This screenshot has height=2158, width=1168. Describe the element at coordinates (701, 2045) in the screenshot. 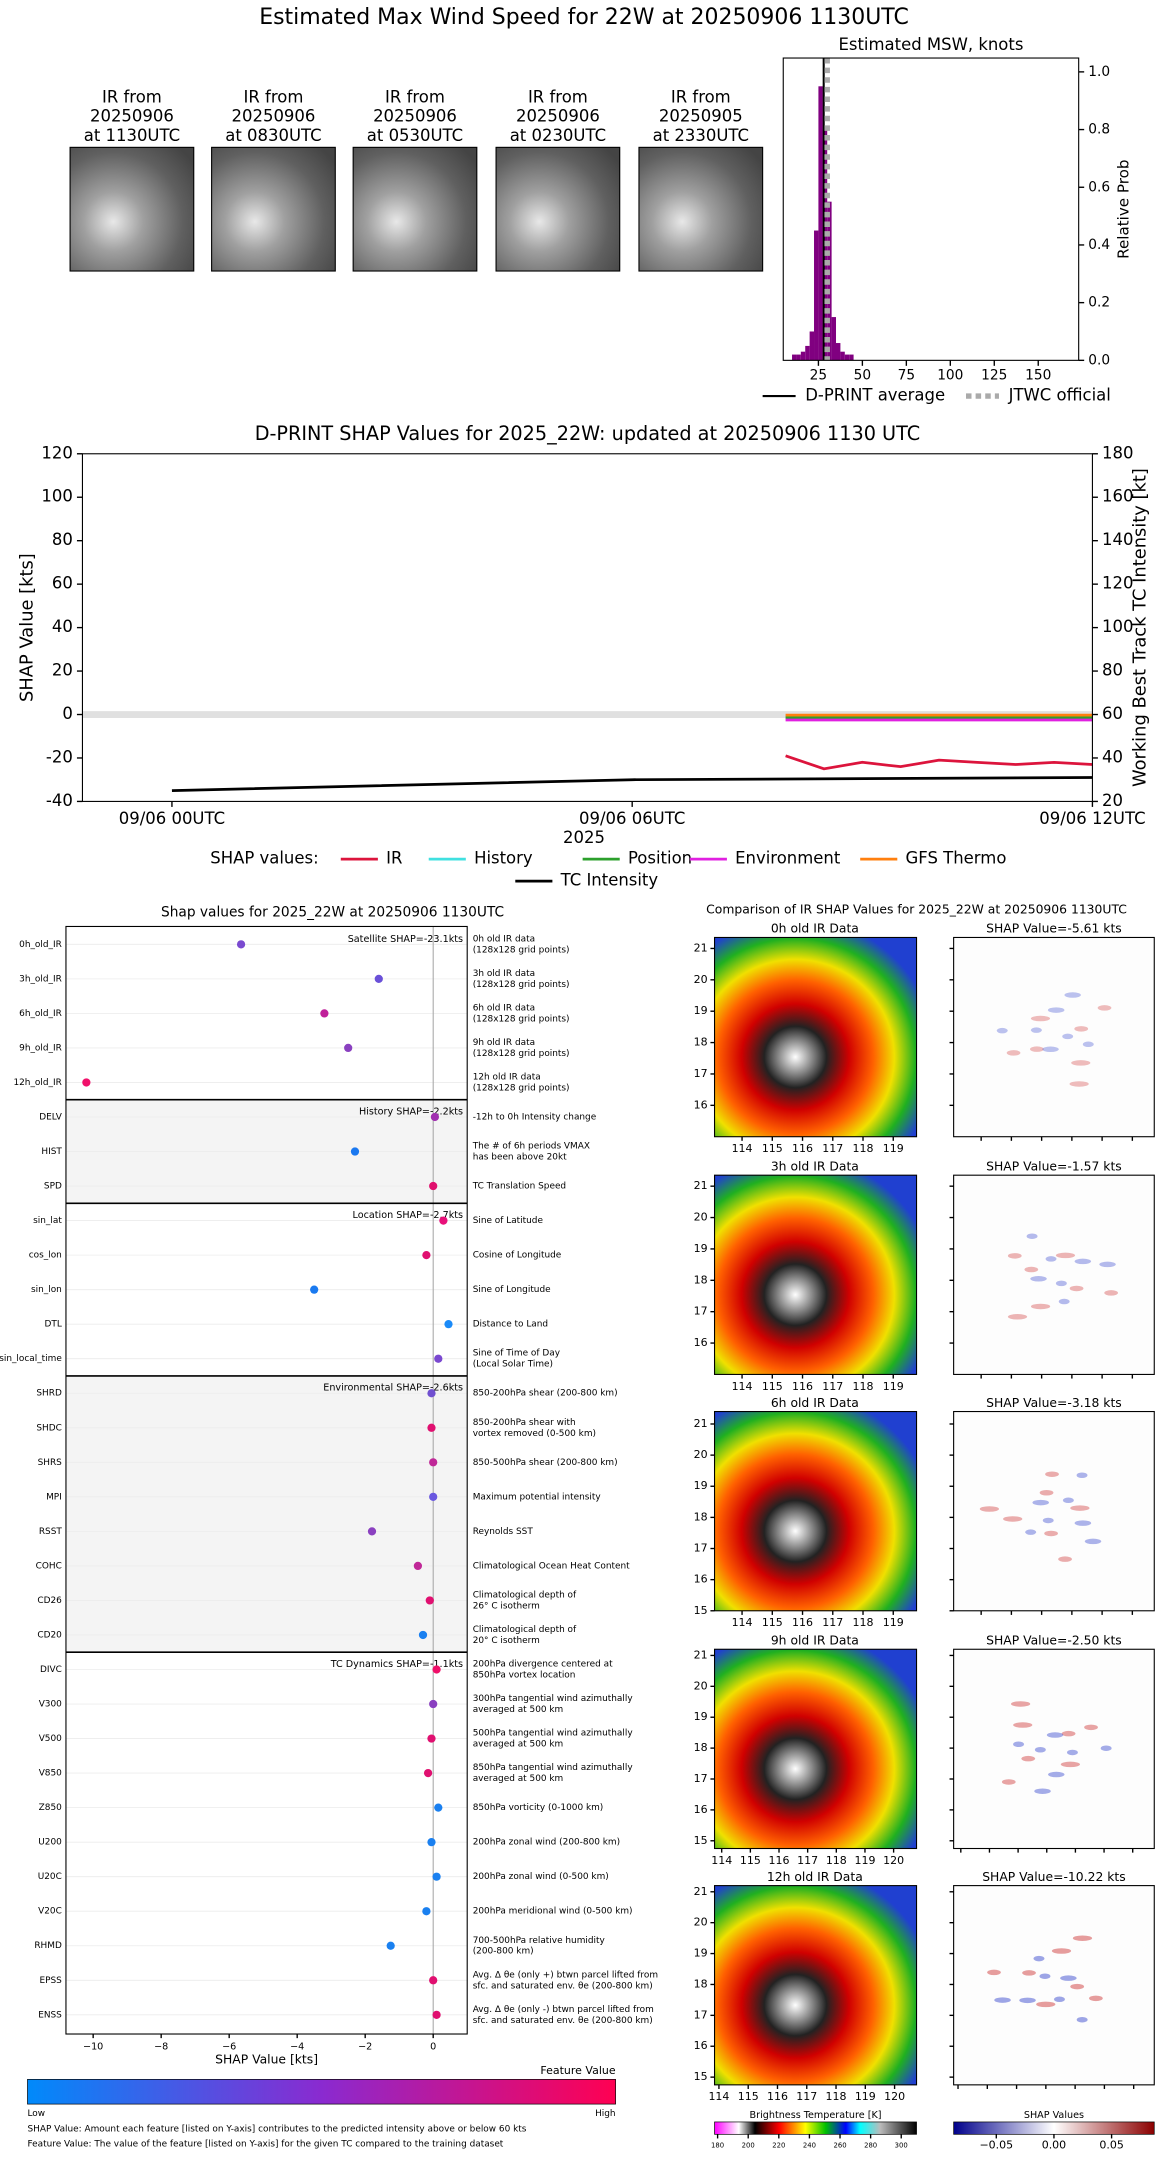

I see `y-tick-label: 16` at that location.